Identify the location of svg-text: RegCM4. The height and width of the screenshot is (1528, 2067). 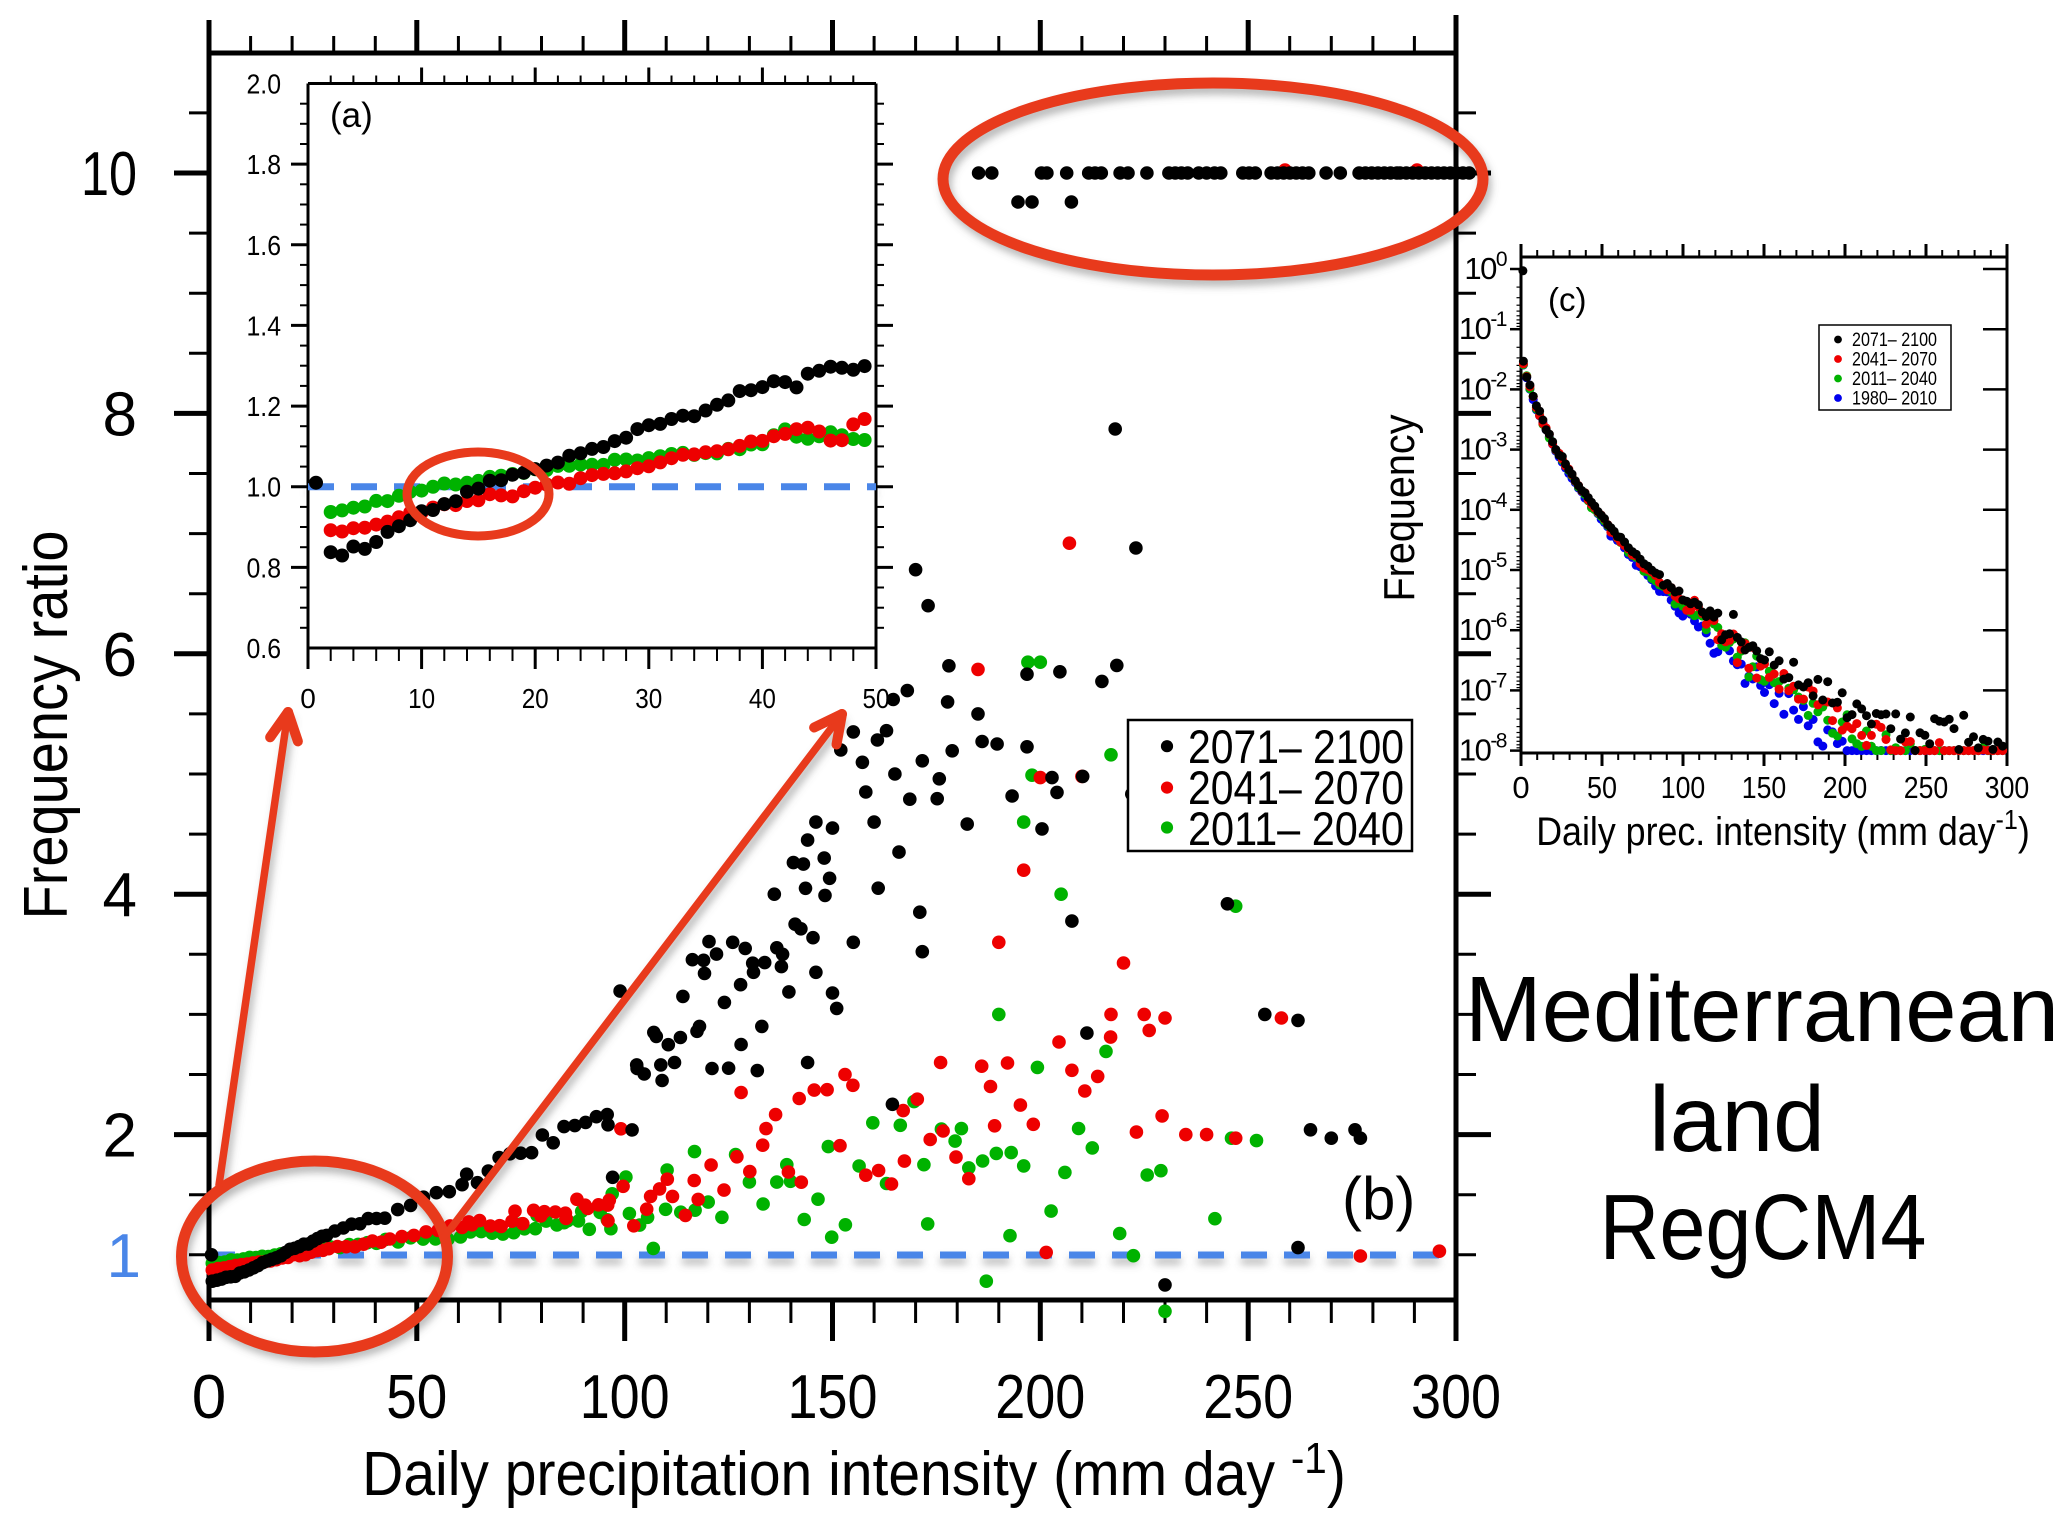
(1763, 1227).